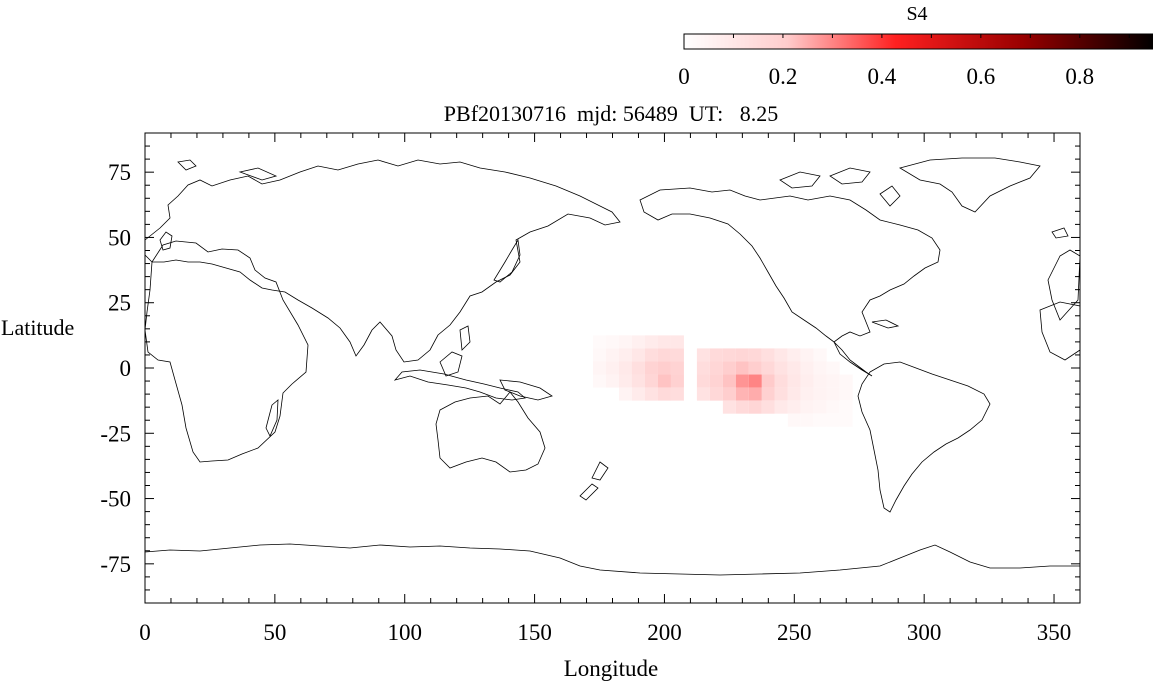 The height and width of the screenshot is (685, 1153). I want to click on y-tick-label: -25, so click(115, 433).